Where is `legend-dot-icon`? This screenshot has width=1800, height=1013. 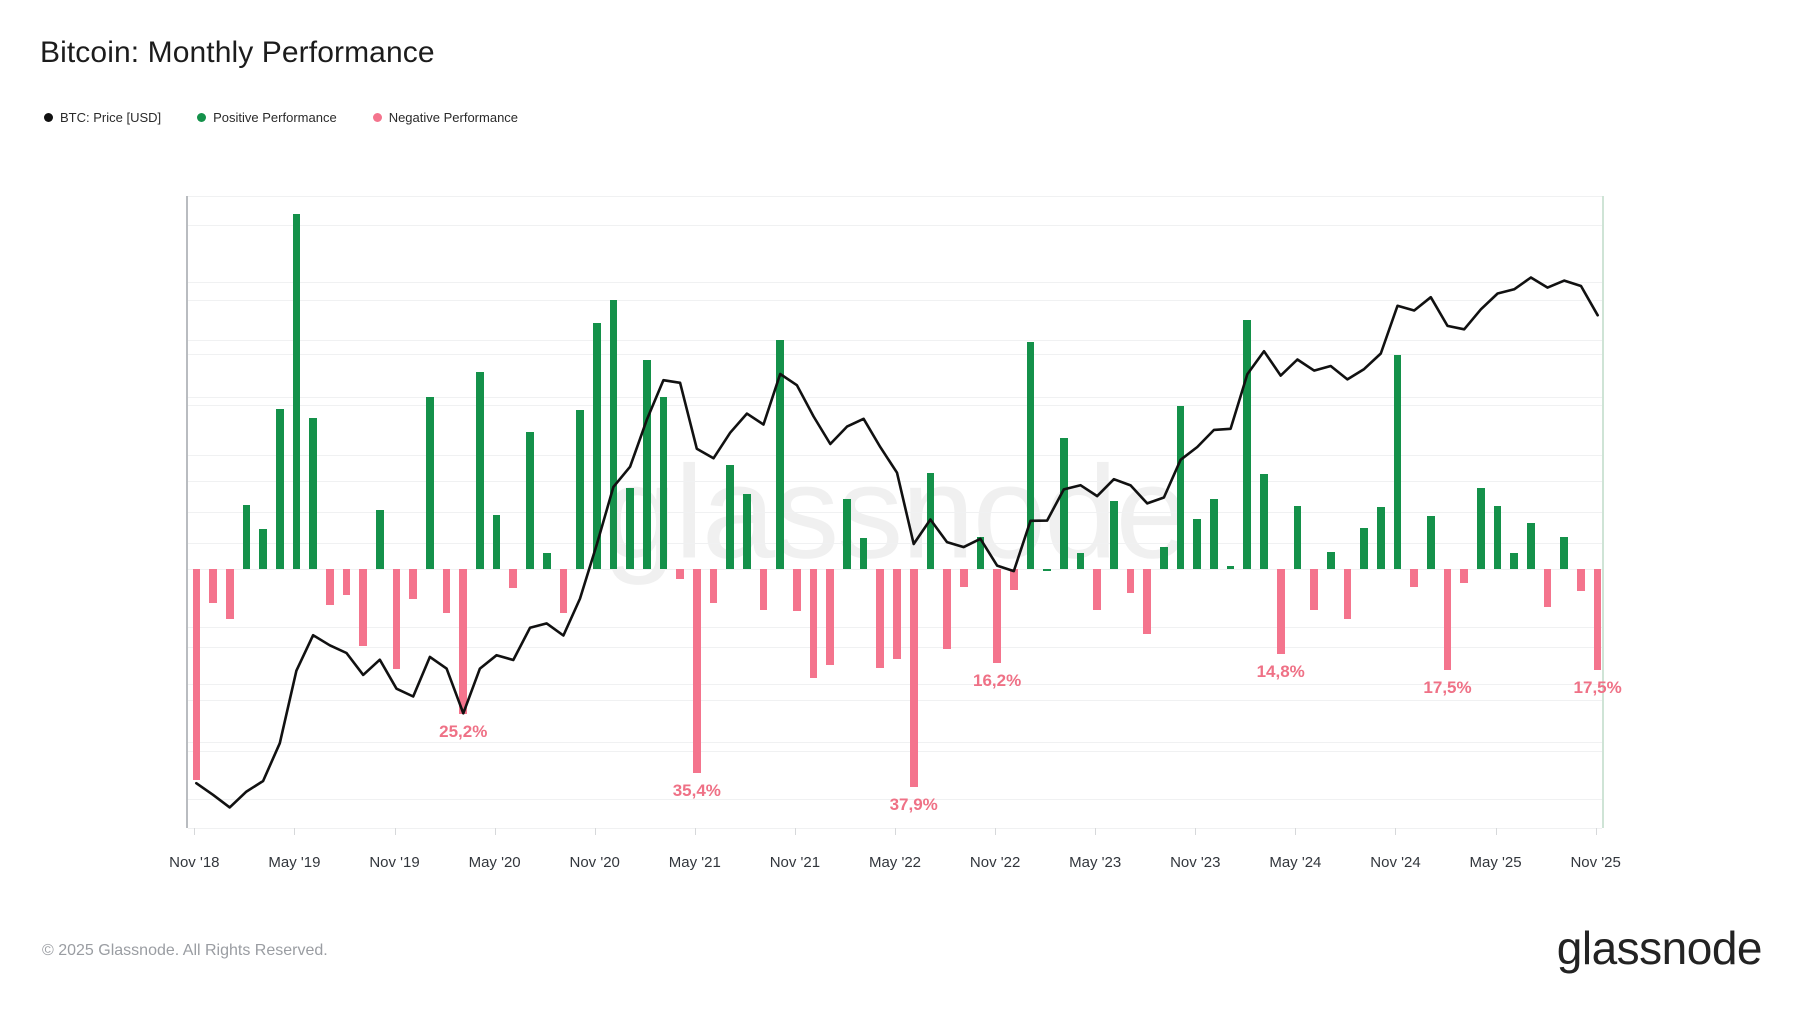 legend-dot-icon is located at coordinates (202, 117).